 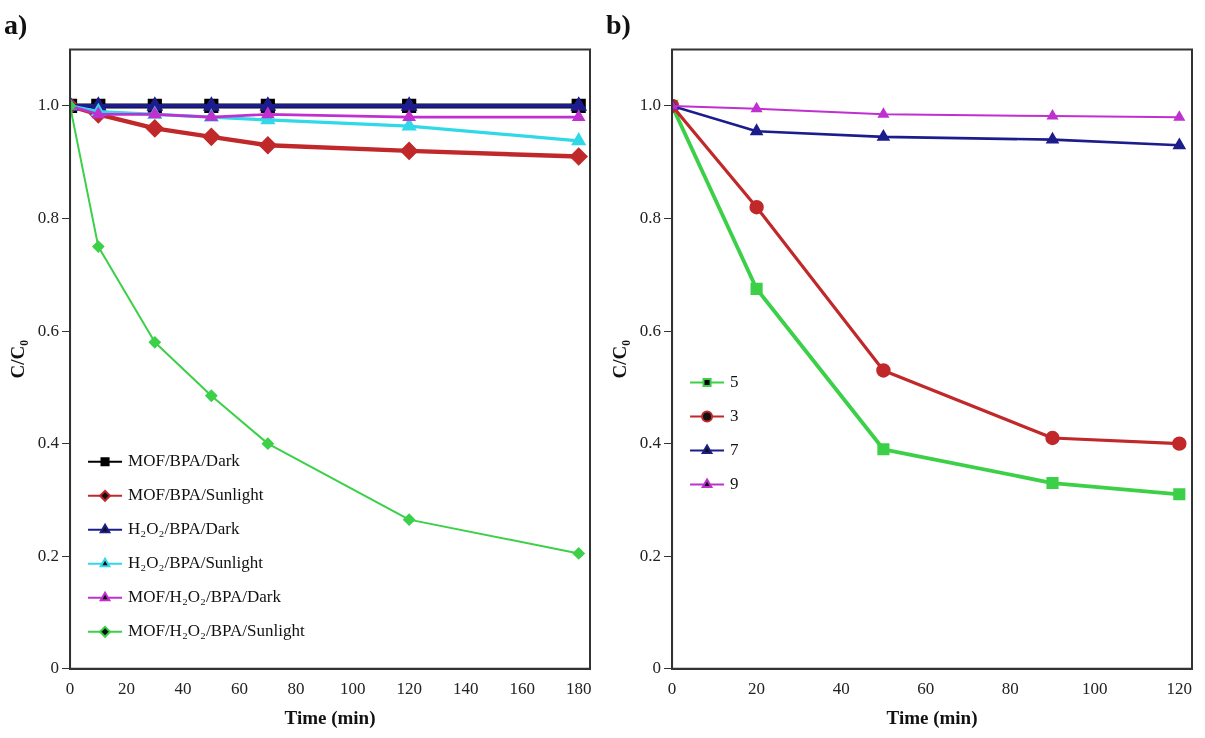 I want to click on legend-label: H₂O₂/BPA/Dark, so click(x=184, y=529).